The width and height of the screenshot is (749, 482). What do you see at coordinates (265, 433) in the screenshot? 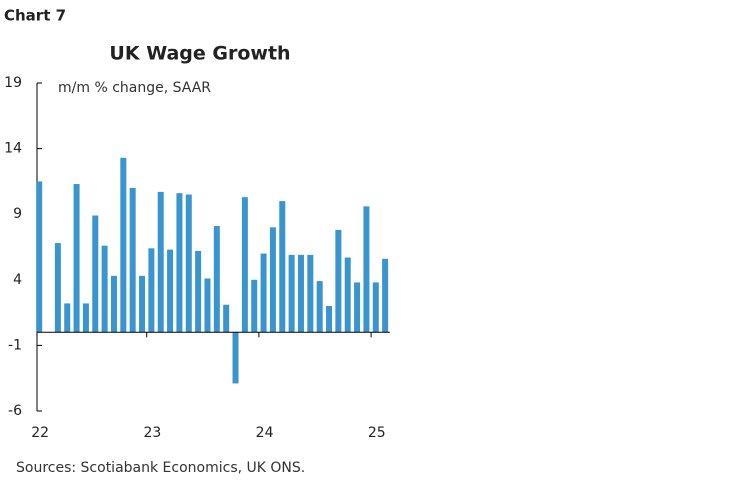
I see `x-tick-label: 24` at bounding box center [265, 433].